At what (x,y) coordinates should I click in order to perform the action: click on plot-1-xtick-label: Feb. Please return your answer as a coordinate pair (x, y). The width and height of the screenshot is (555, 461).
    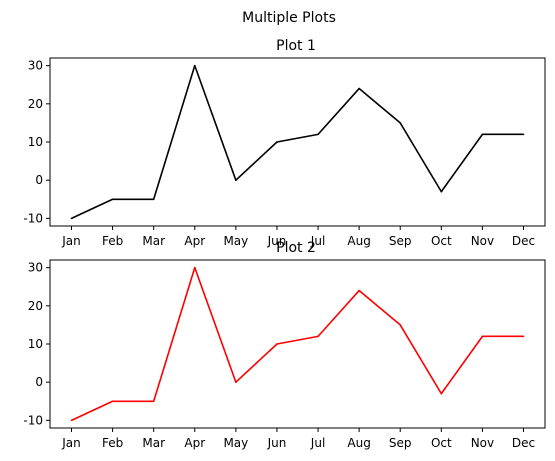
    Looking at the image, I should click on (112, 241).